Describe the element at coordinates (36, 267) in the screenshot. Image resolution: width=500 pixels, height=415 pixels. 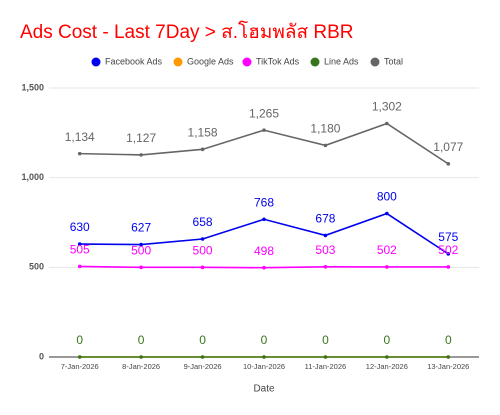
I see `y-tick-label: 500` at that location.